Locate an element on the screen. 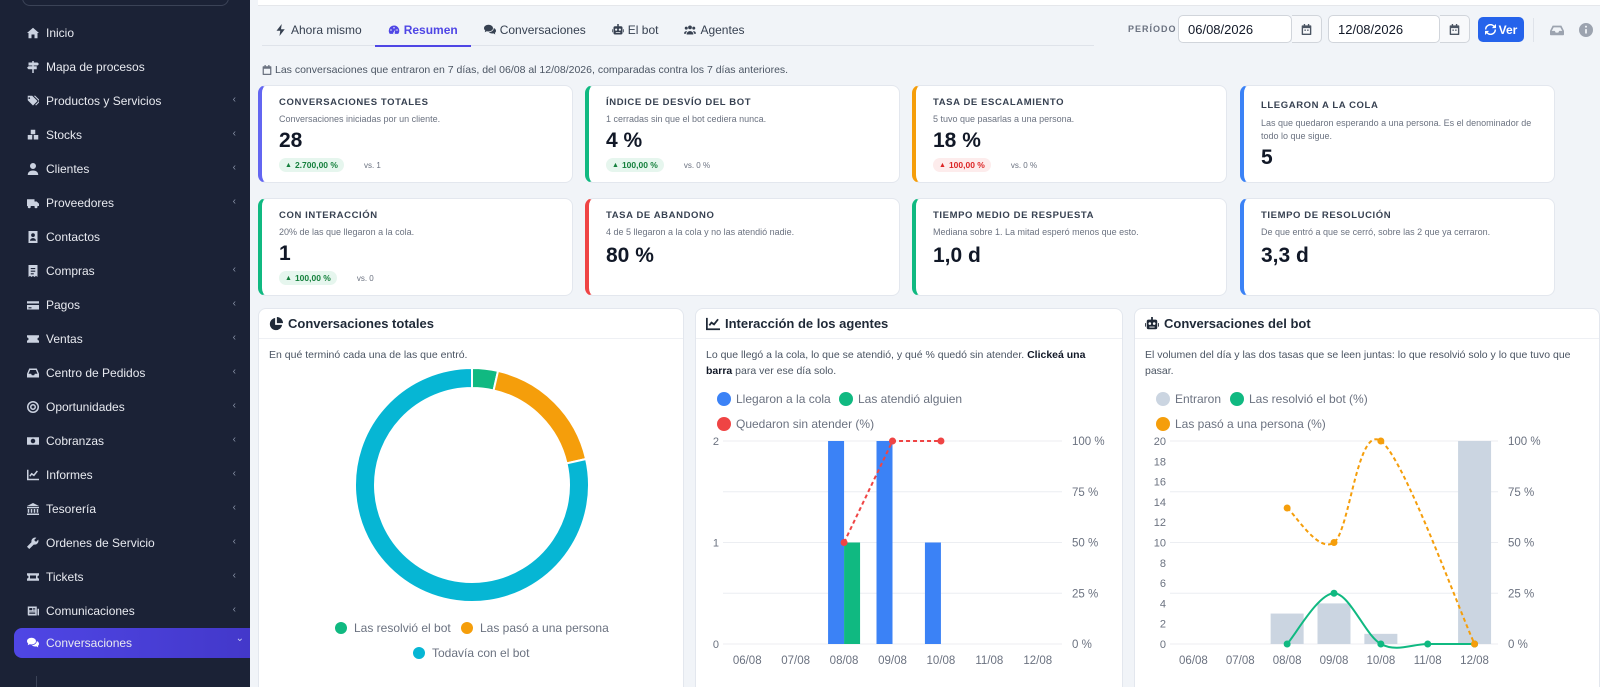  delta-badge: ▲ 100,00 % is located at coordinates (635, 165).